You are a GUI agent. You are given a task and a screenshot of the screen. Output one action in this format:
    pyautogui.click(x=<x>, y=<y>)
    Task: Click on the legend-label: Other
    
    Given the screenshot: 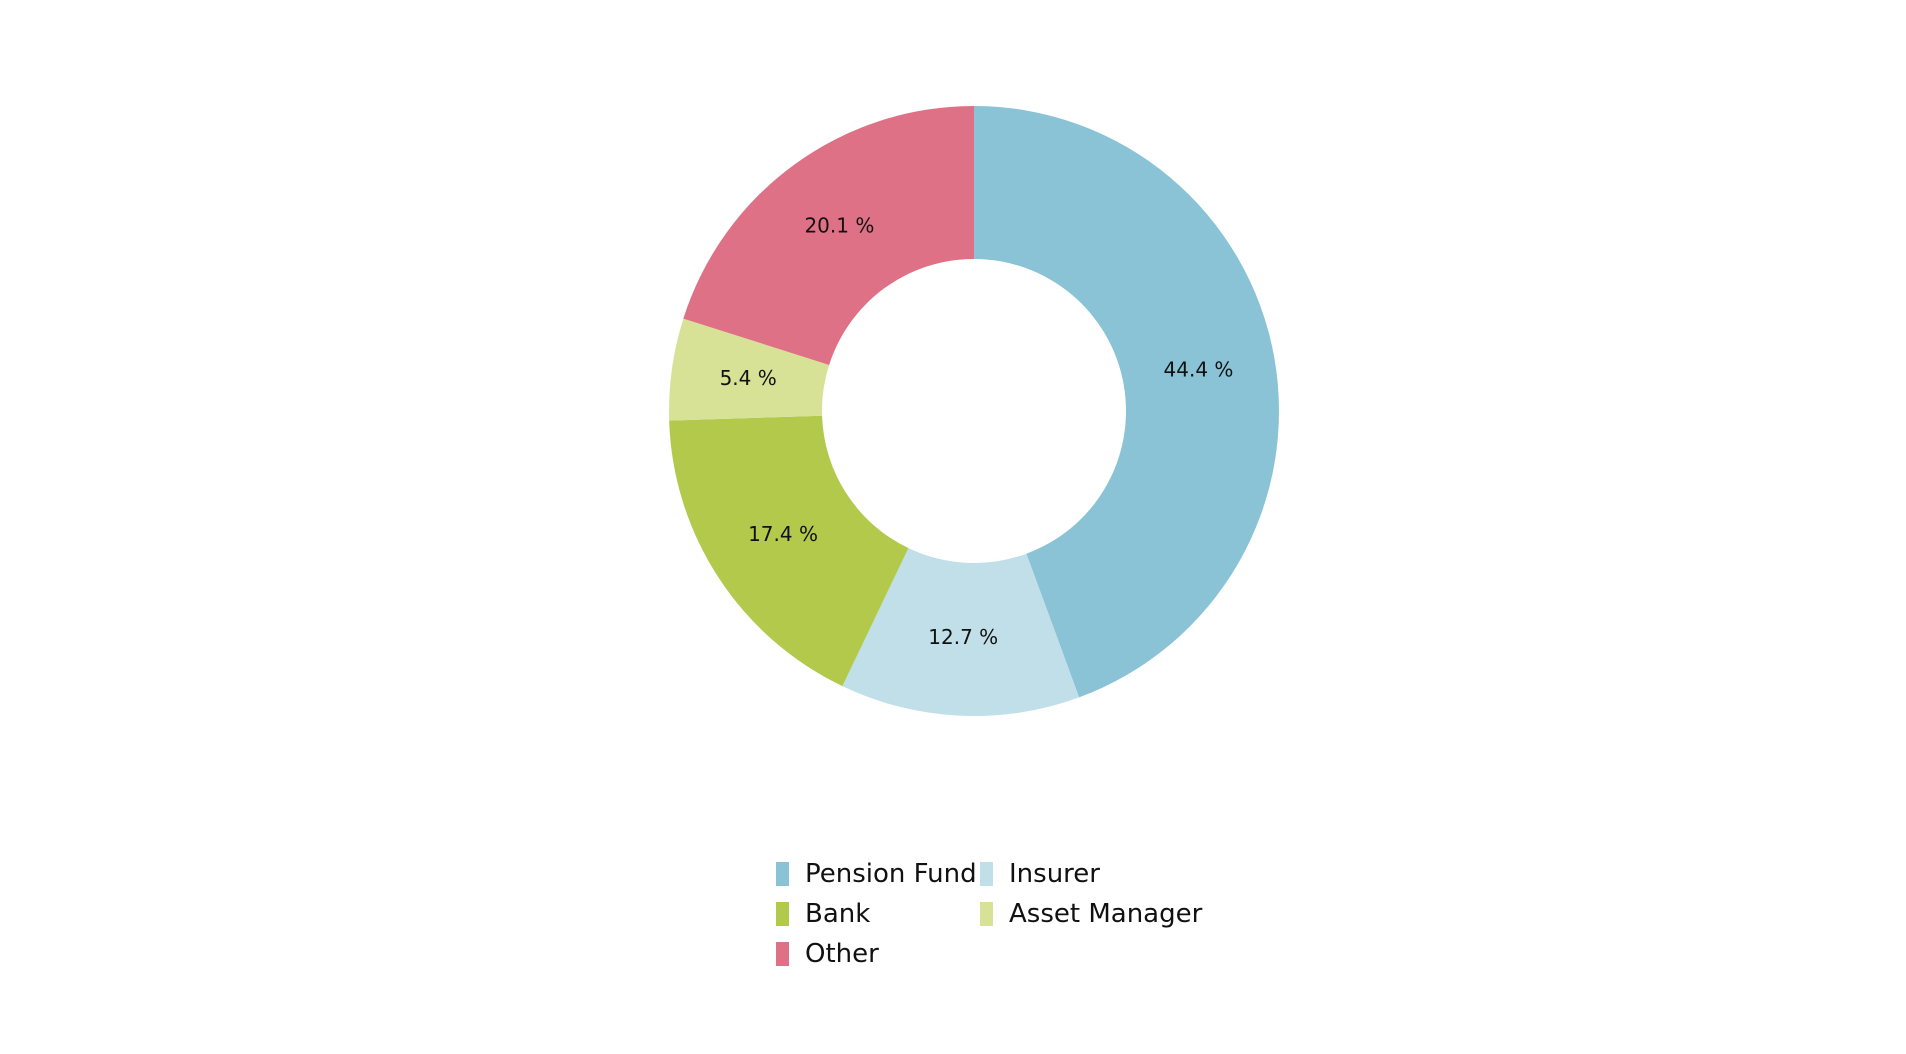 What is the action you would take?
    pyautogui.click(x=842, y=954)
    